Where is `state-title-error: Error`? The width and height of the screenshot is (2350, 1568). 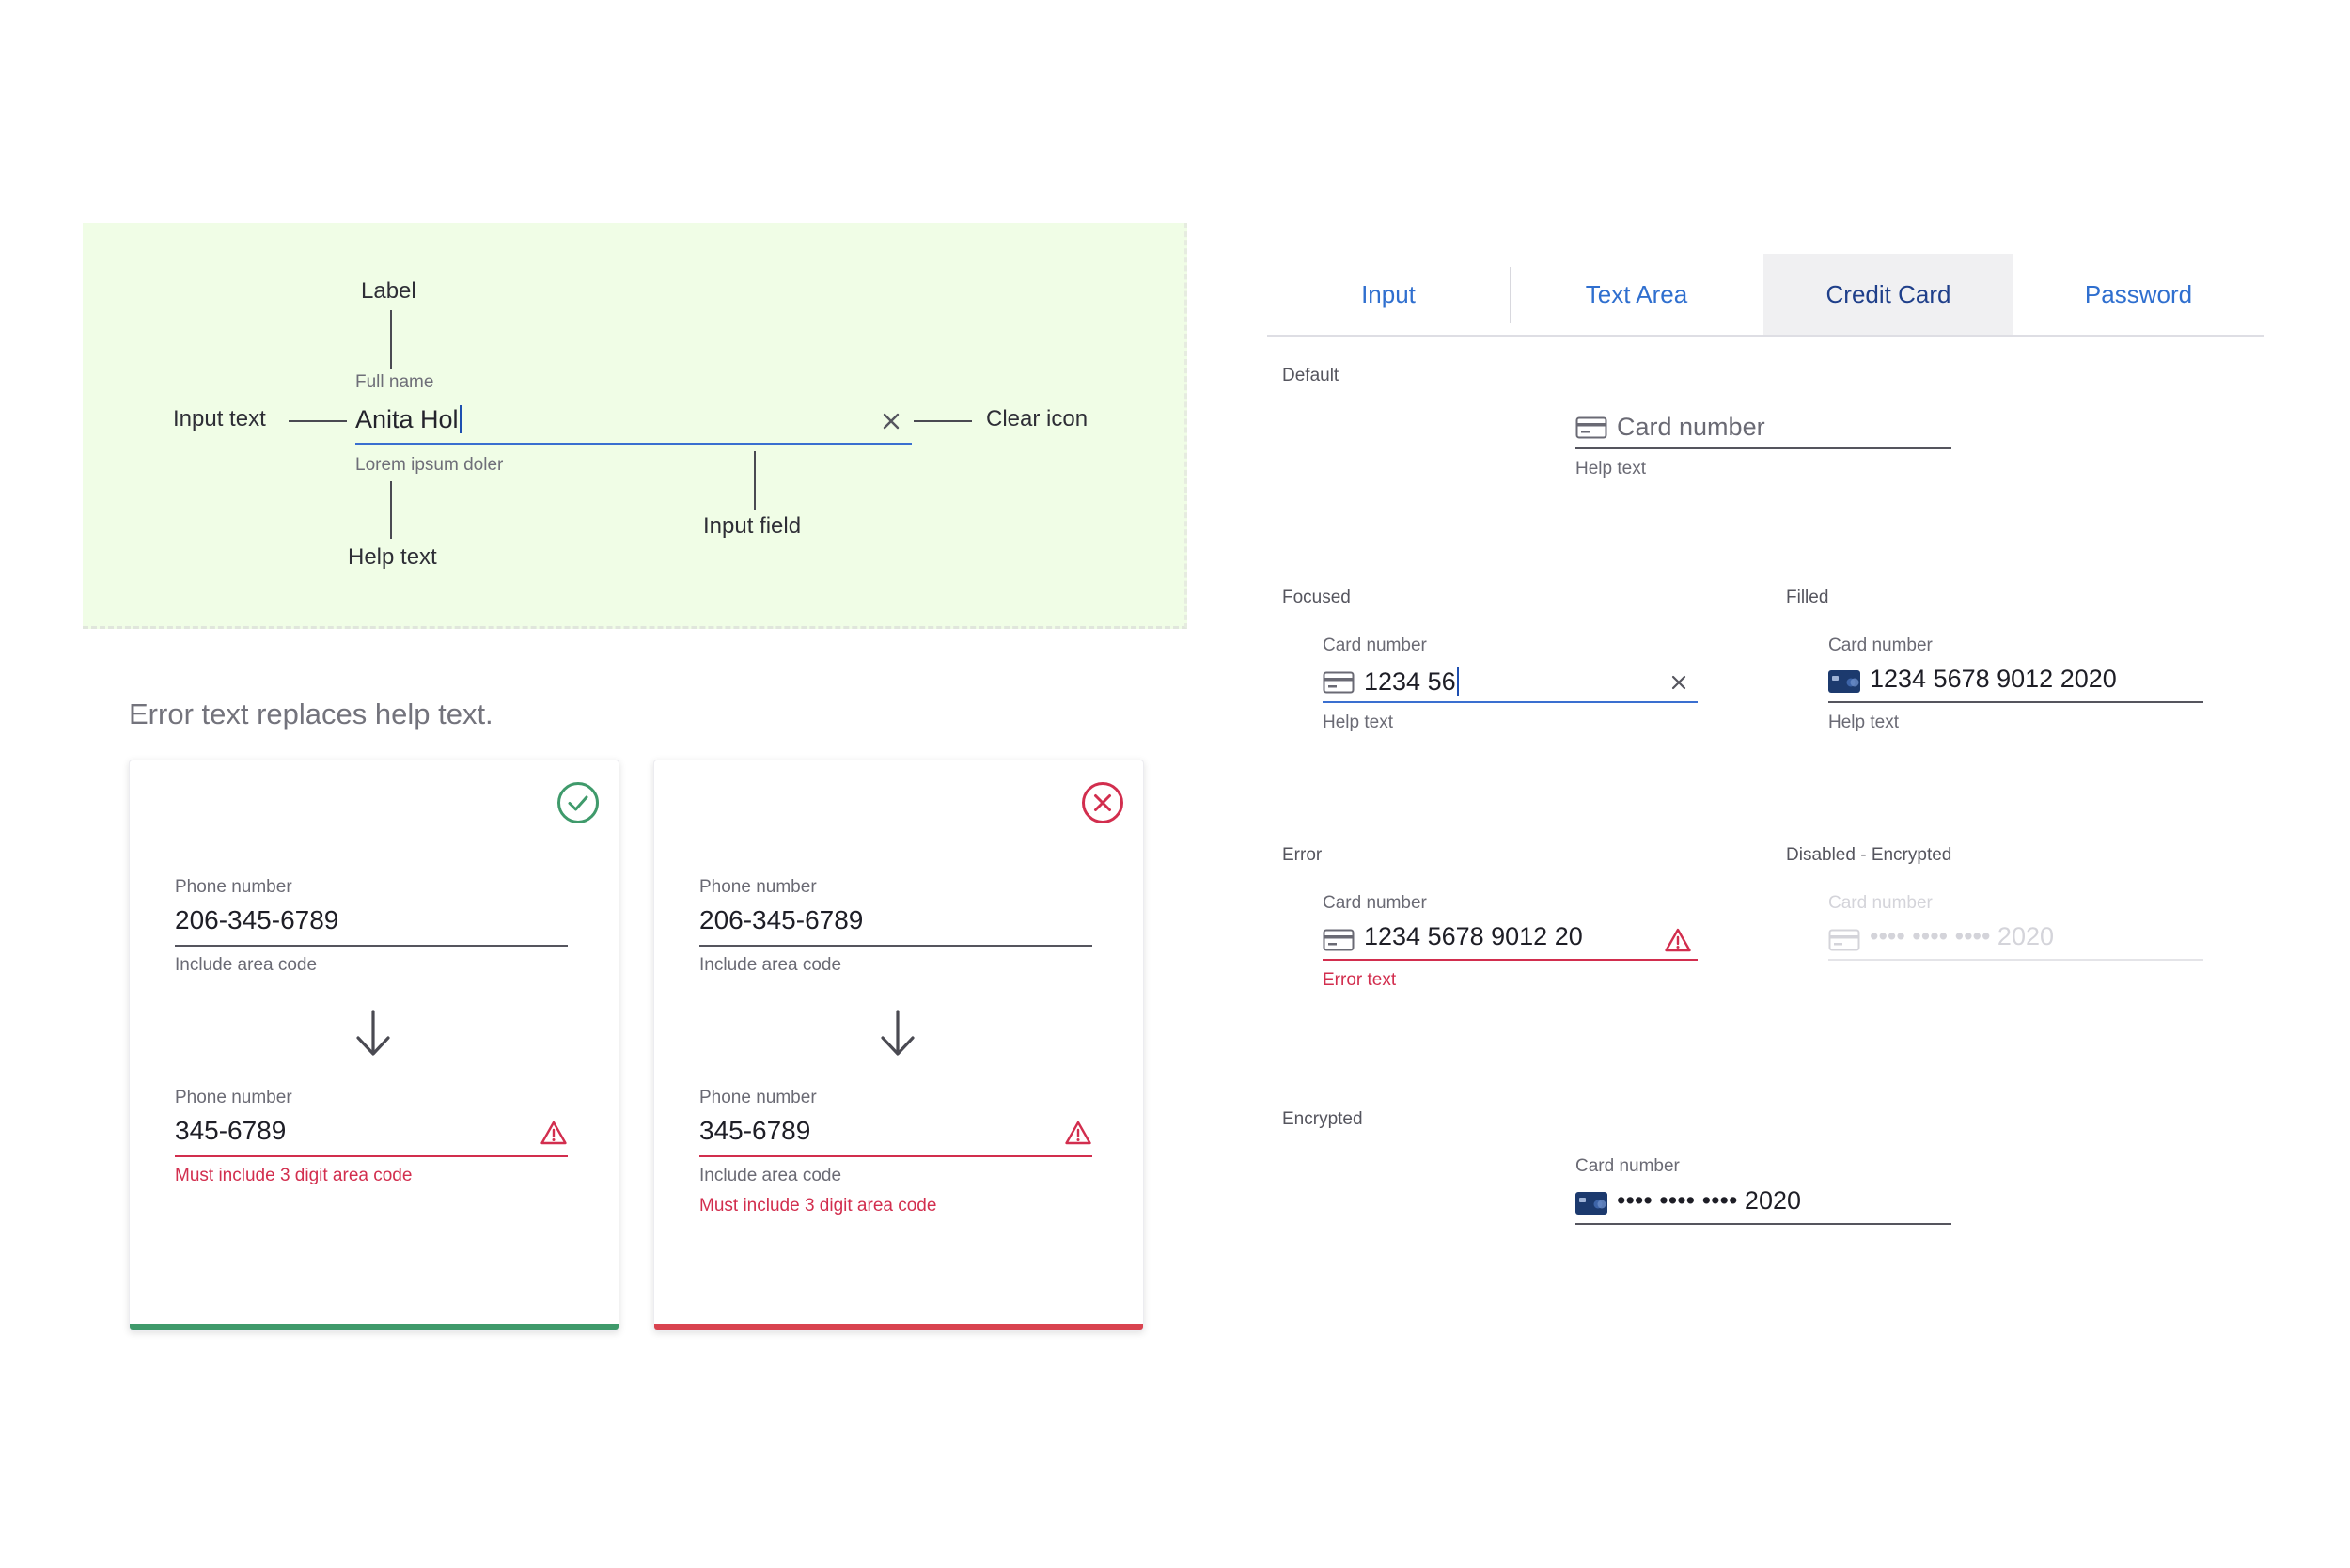 state-title-error: Error is located at coordinates (1302, 855).